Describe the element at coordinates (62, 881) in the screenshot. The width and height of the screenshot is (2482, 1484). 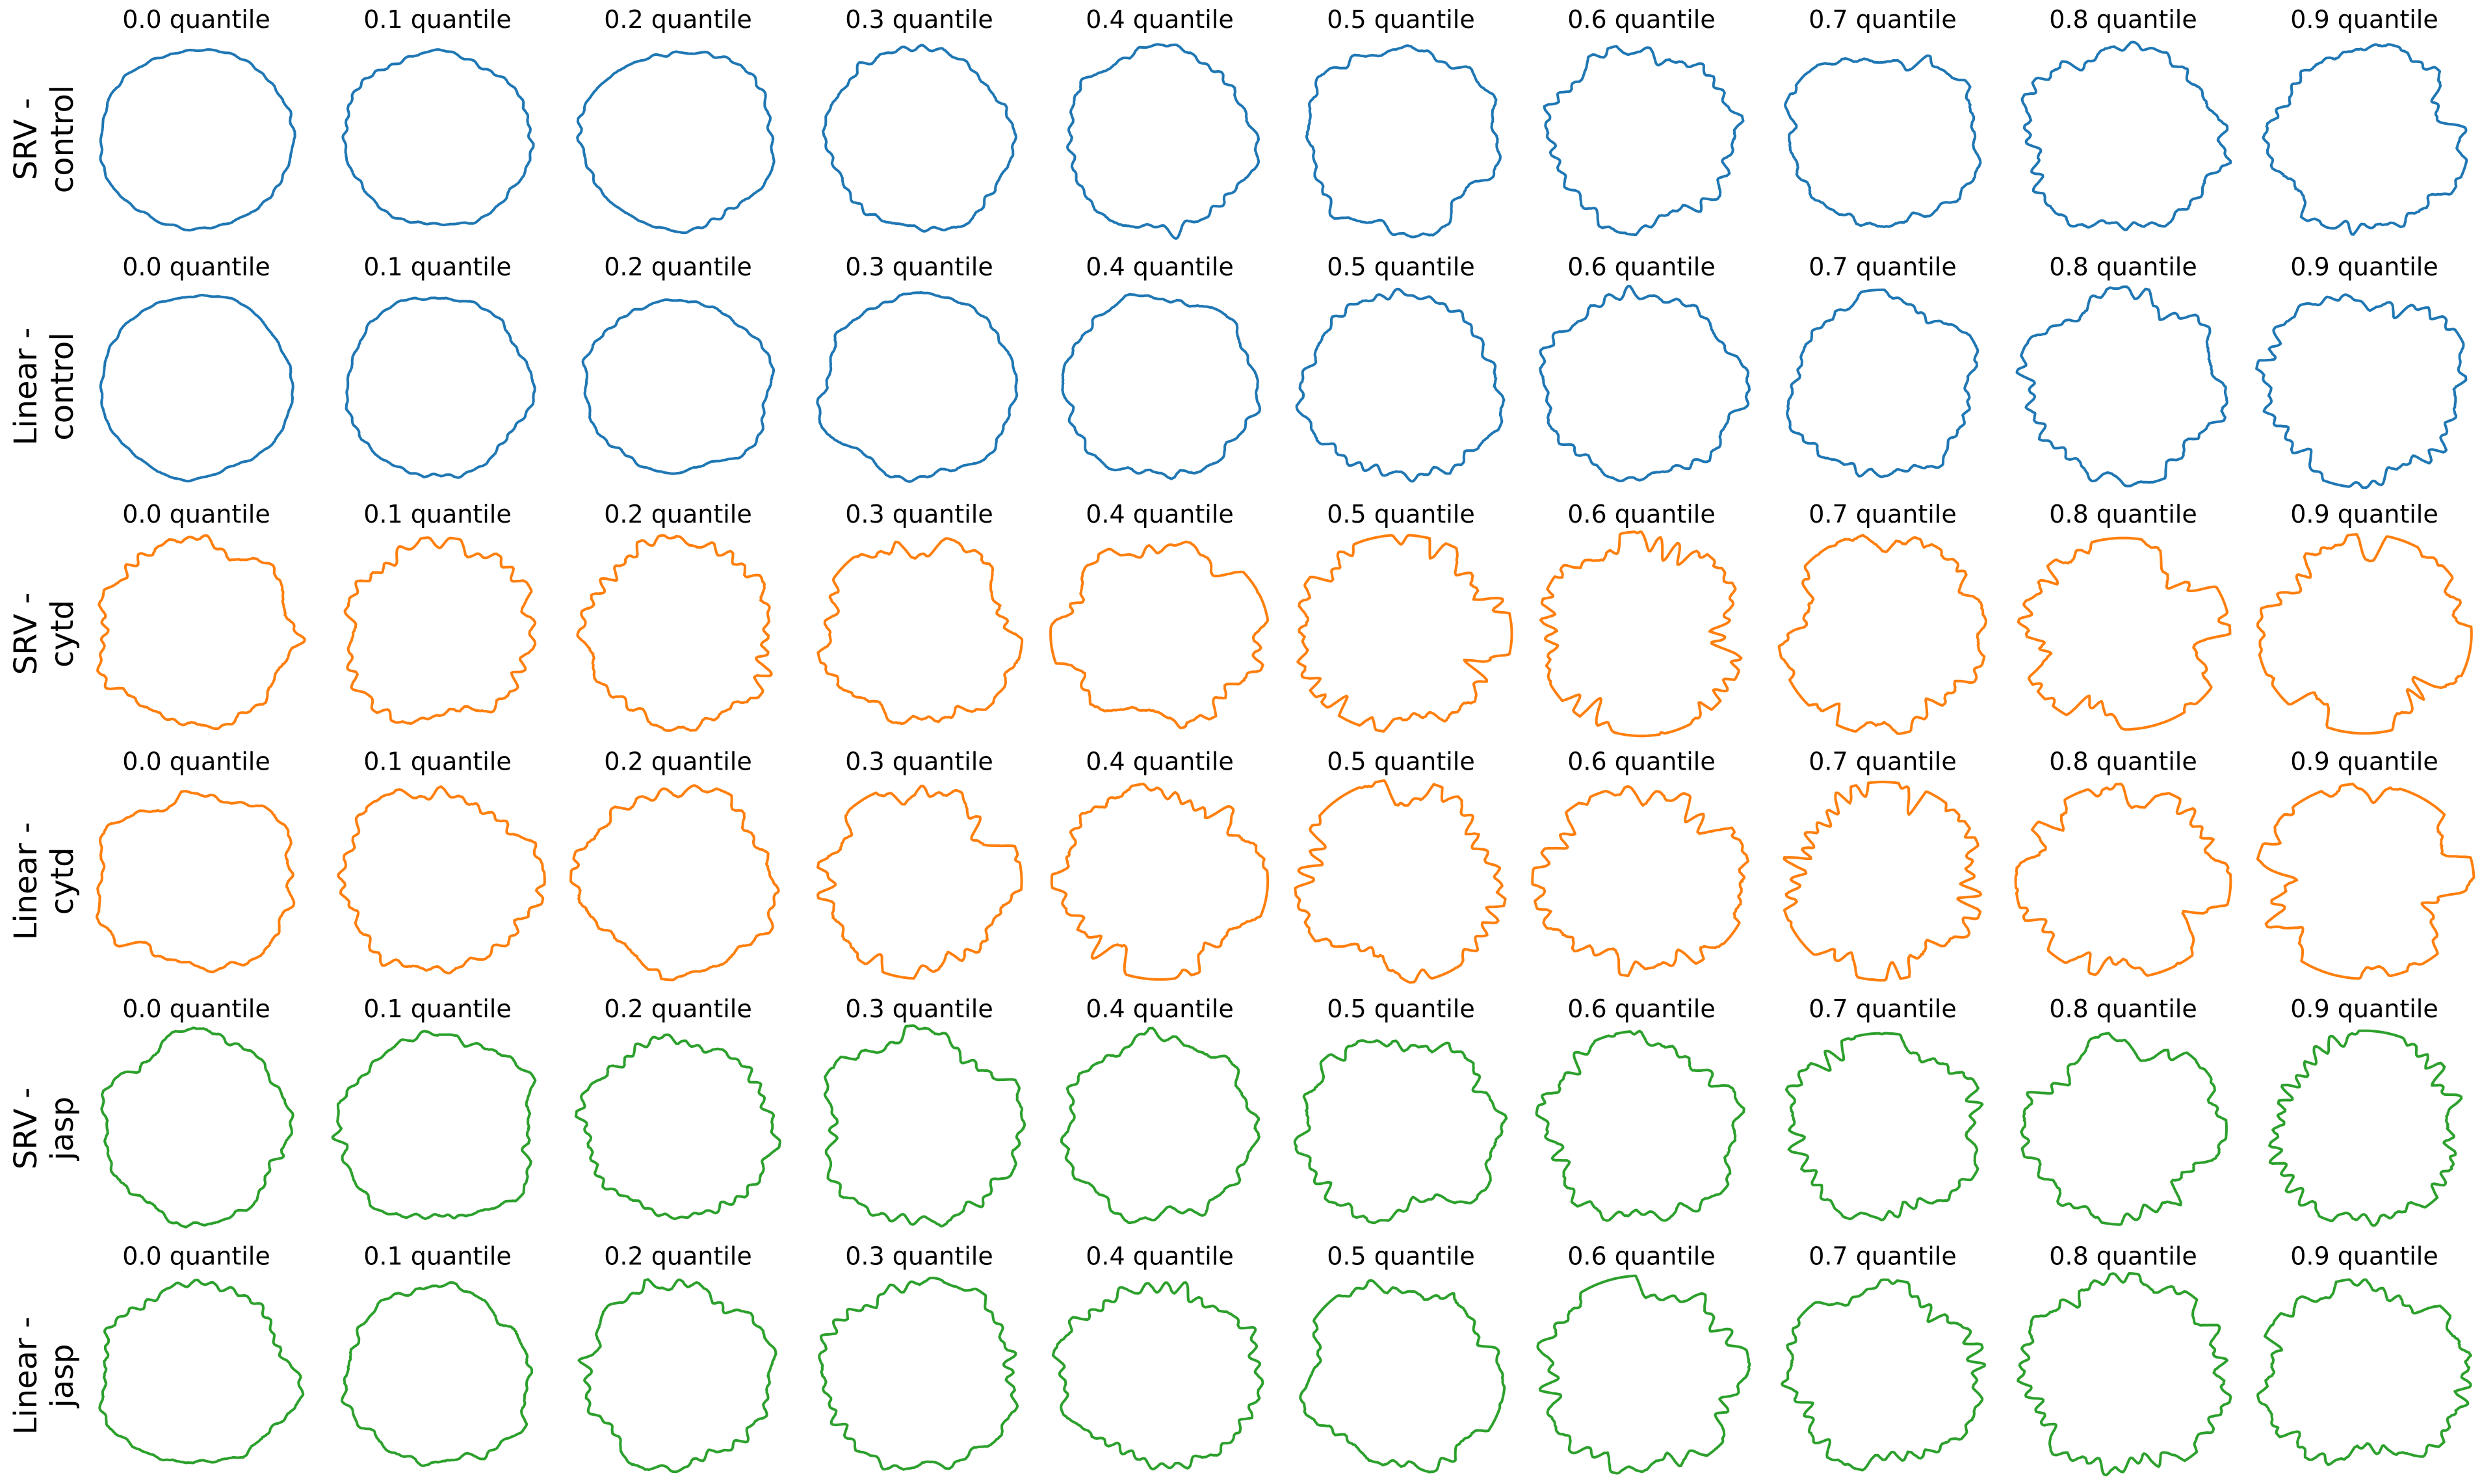
I see `row-label-line2: cytd` at that location.